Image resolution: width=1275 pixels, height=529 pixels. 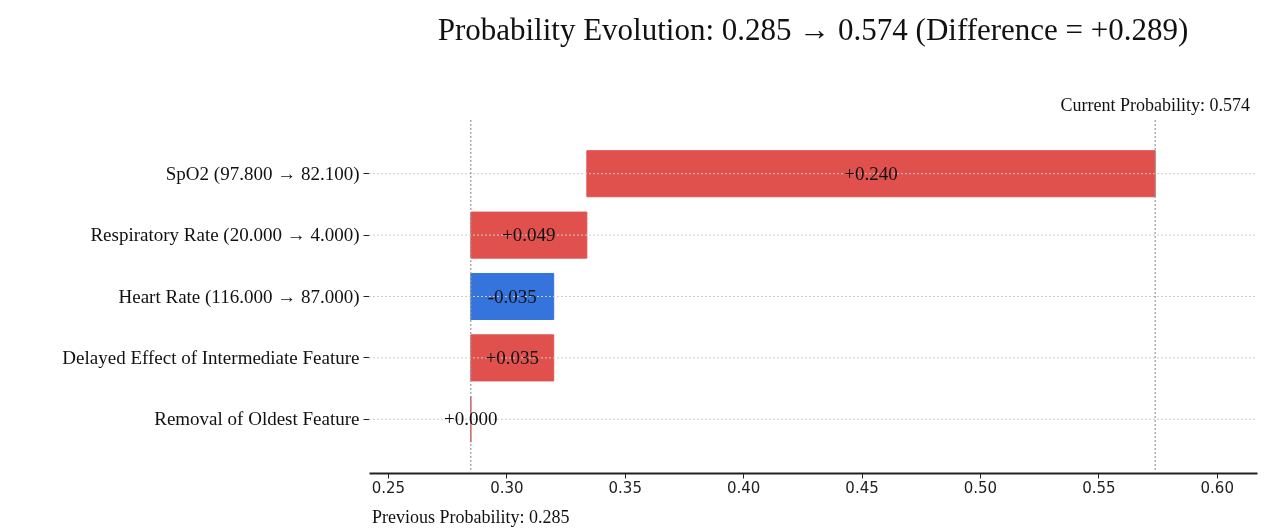 What do you see at coordinates (239, 296) in the screenshot?
I see `y-tick-label: Heart Rate (116.000 → 87.000)` at bounding box center [239, 296].